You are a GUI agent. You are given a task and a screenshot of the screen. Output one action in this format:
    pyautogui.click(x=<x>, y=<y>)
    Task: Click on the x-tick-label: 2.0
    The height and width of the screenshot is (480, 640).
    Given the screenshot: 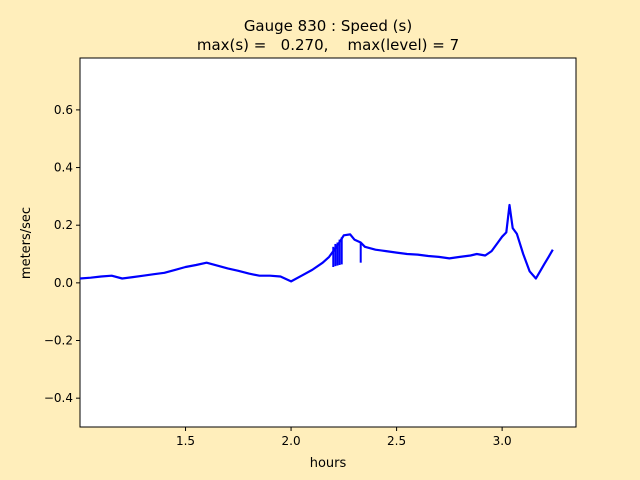 What is the action you would take?
    pyautogui.click(x=291, y=441)
    